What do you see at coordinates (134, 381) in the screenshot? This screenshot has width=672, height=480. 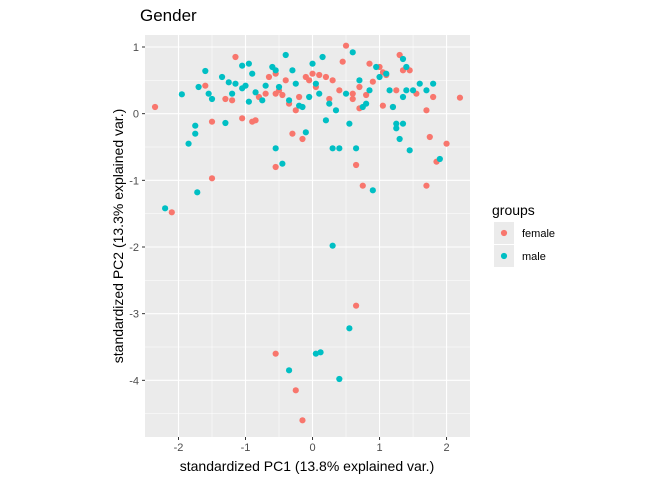 I see `y-tick-label: -4` at bounding box center [134, 381].